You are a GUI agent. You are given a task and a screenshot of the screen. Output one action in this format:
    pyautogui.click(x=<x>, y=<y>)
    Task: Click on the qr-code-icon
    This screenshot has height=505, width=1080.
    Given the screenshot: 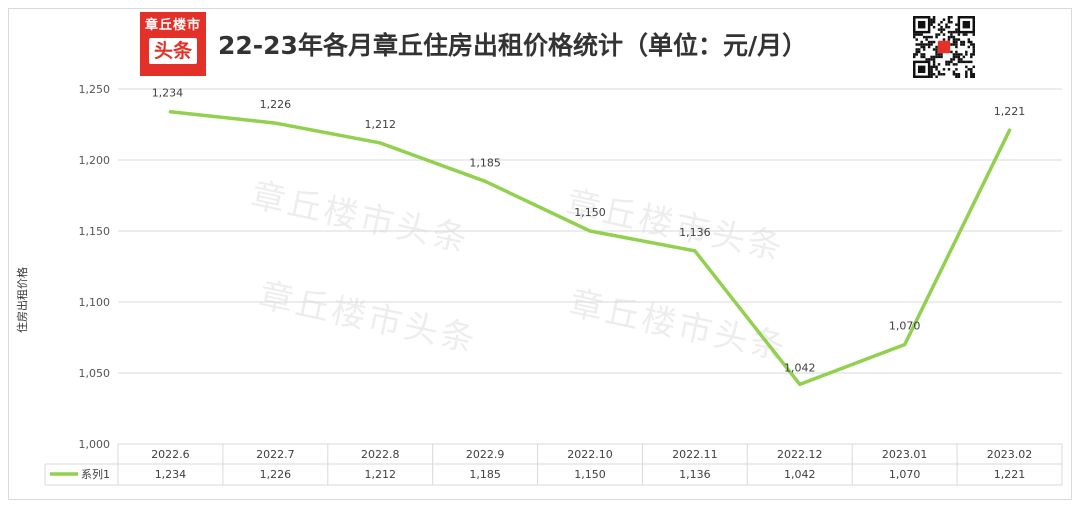 What is the action you would take?
    pyautogui.click(x=944, y=47)
    